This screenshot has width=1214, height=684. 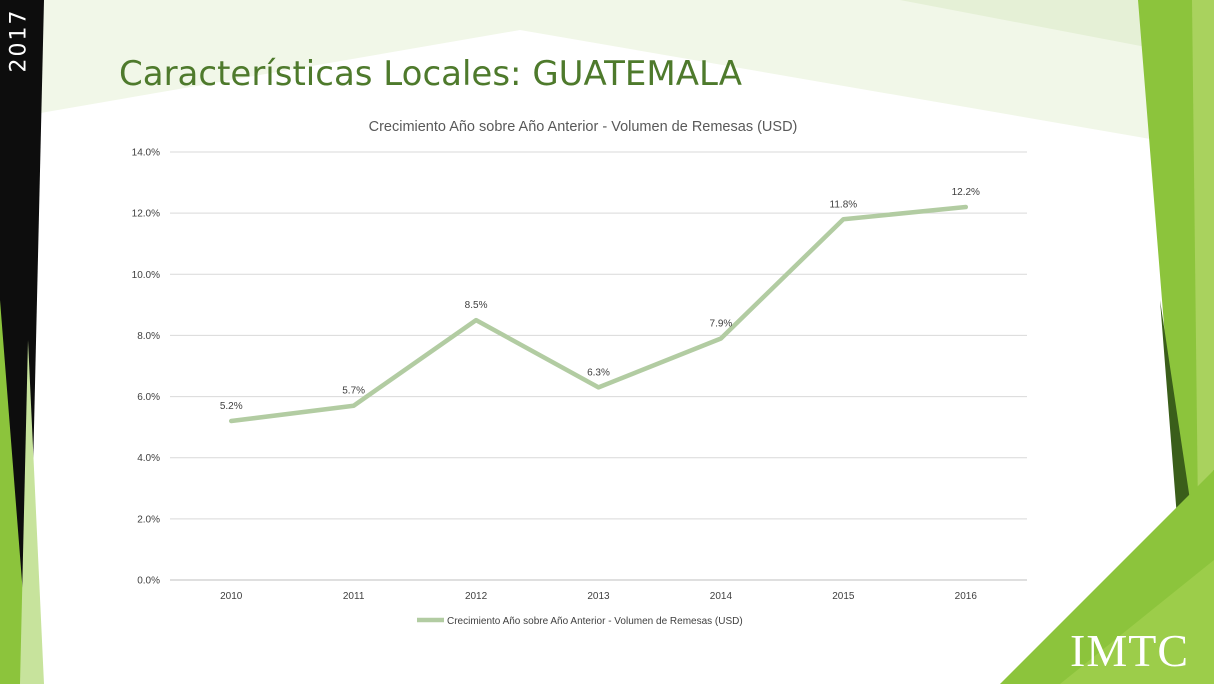 I want to click on y-tick-label: 14.0%, so click(x=146, y=153).